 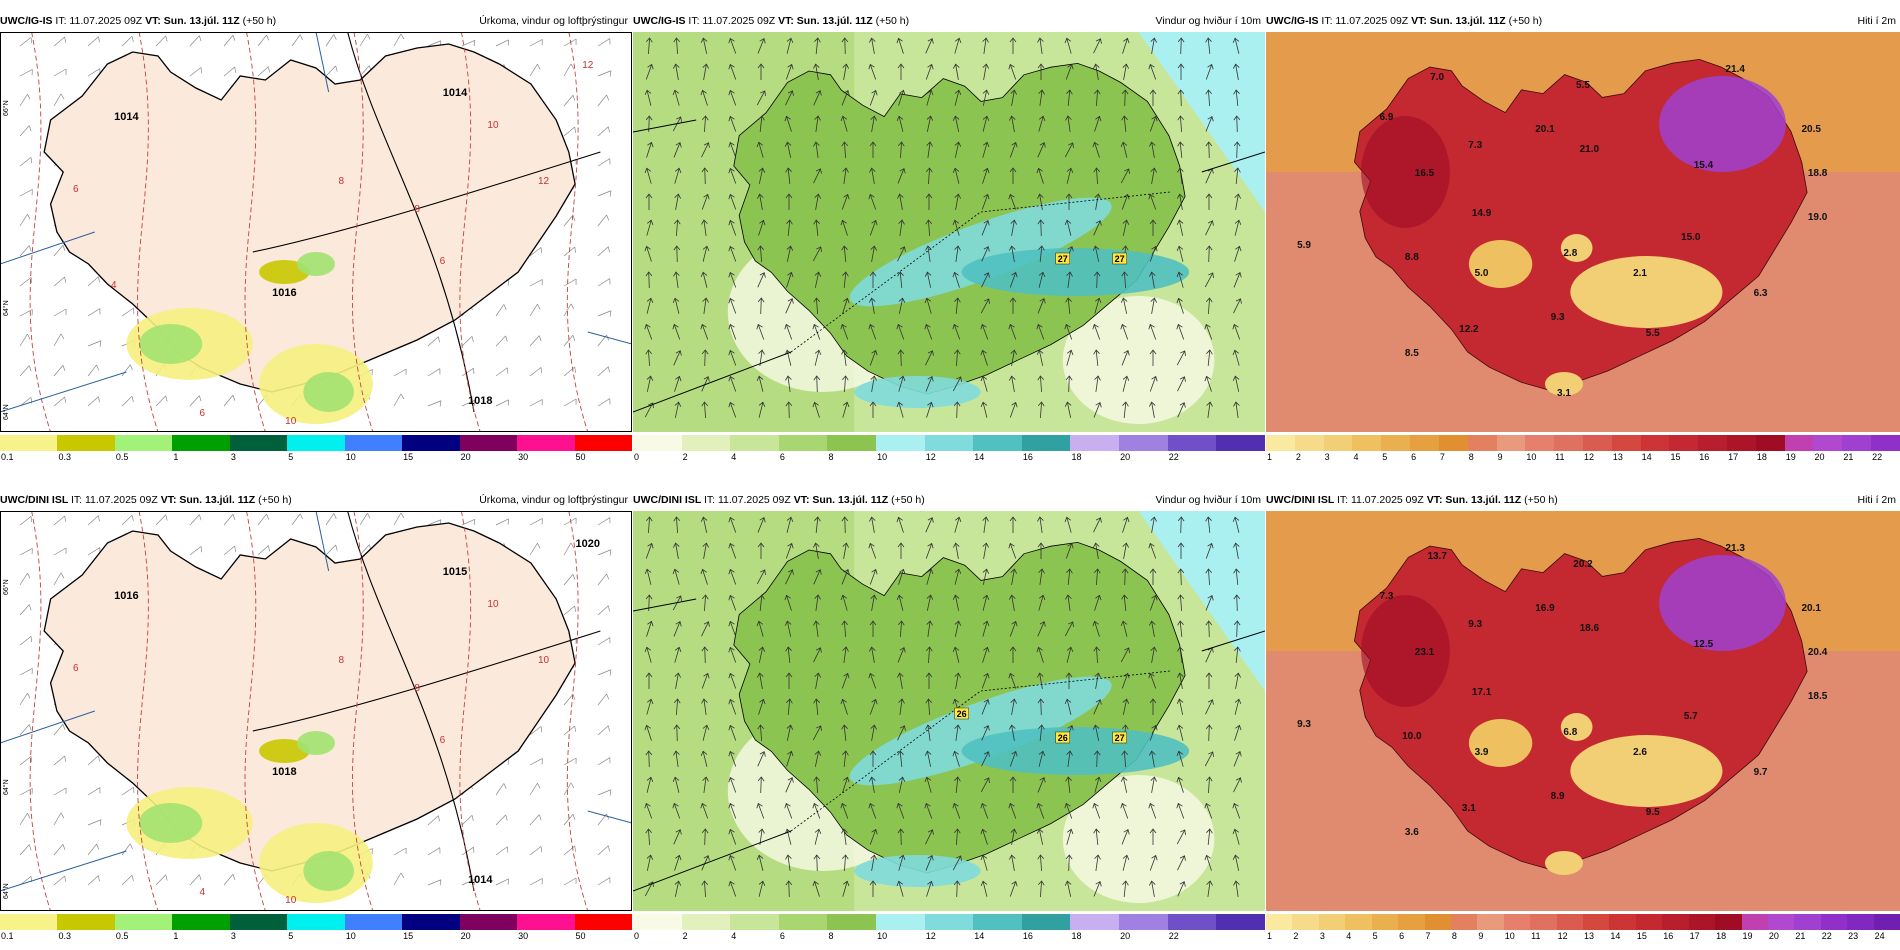 I want to click on colorbar-tick-label: 20, so click(x=1819, y=457).